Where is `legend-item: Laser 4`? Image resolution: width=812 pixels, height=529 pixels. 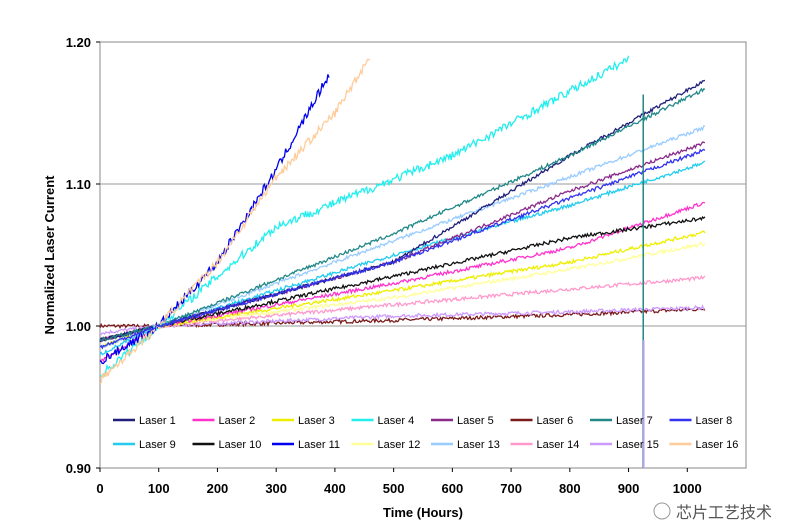 legend-item: Laser 4 is located at coordinates (383, 421).